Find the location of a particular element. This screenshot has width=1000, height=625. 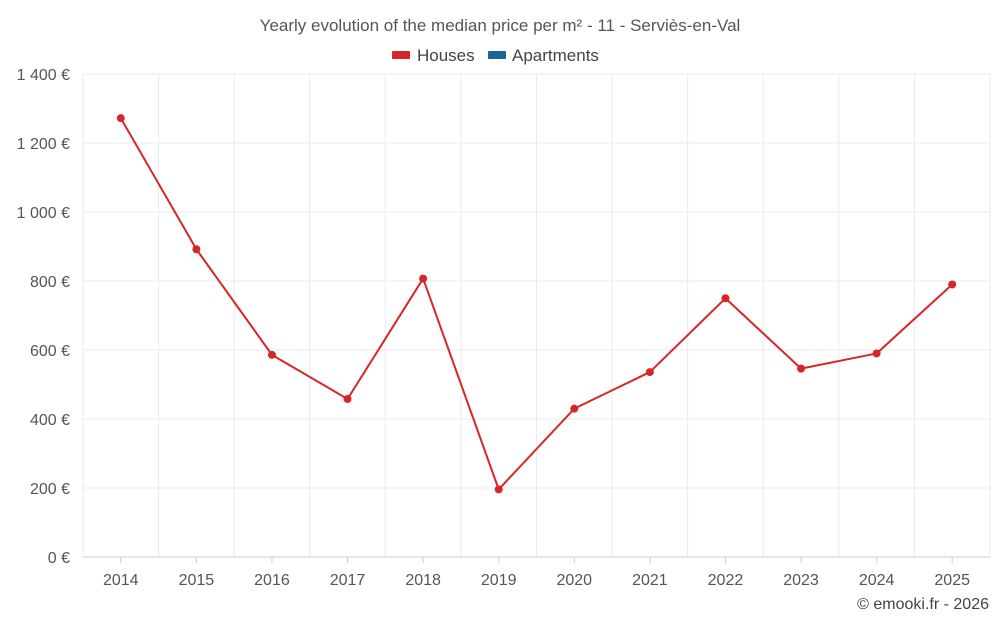

x-tick-label: 2025 is located at coordinates (952, 580).